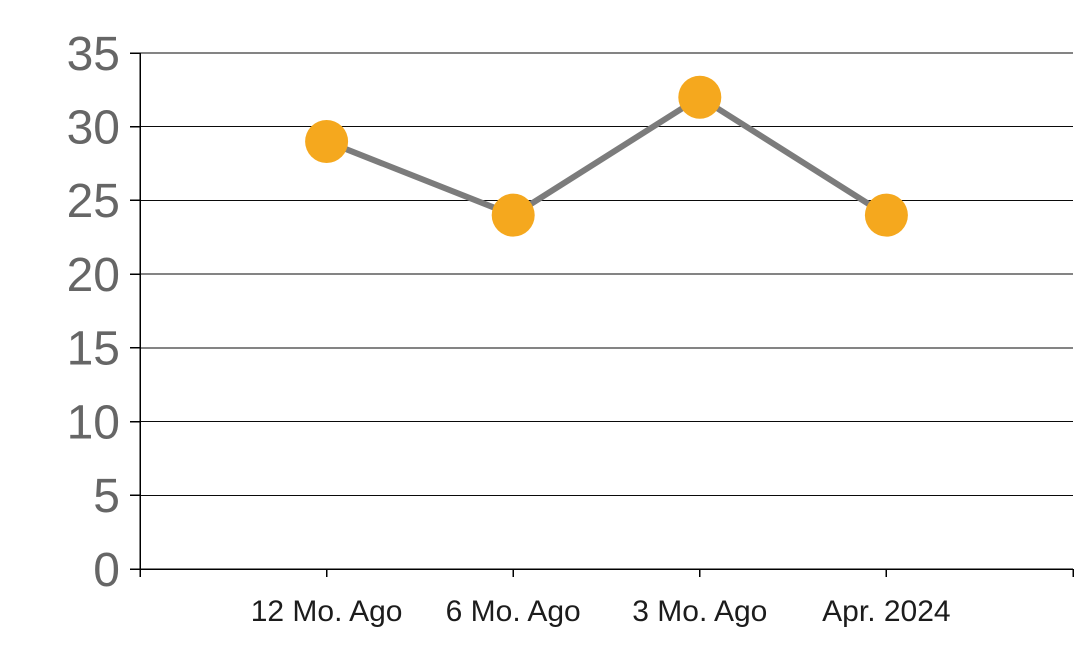 The width and height of the screenshot is (1078, 668). I want to click on y-tick-label: 10, so click(93, 422).